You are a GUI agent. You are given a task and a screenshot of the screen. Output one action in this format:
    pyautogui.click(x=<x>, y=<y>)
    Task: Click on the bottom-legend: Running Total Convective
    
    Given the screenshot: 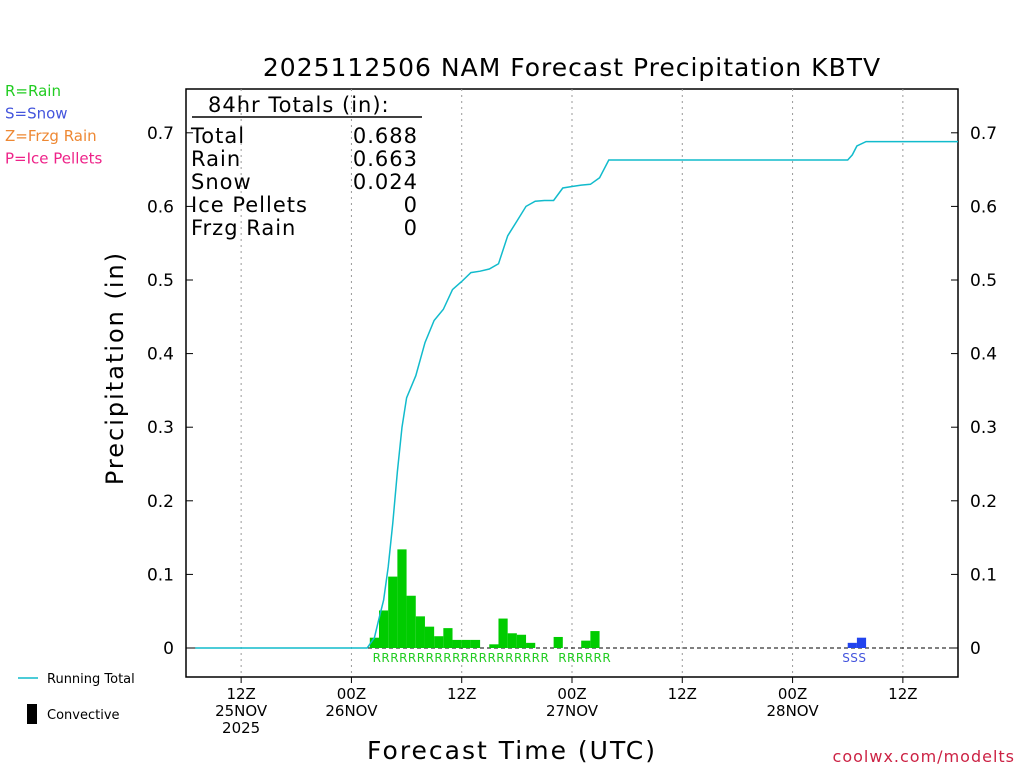 What is the action you would take?
    pyautogui.click(x=76, y=698)
    